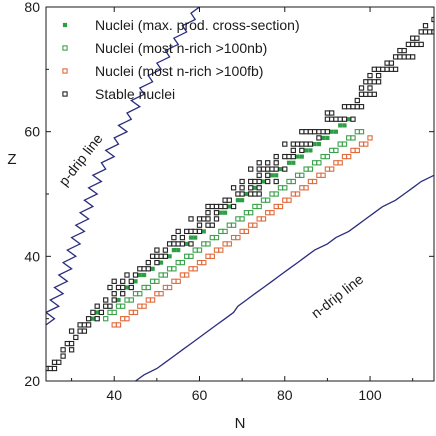 The width and height of the screenshot is (436, 436). Describe the element at coordinates (32, 381) in the screenshot. I see `y-tick-label-0: 20` at that location.